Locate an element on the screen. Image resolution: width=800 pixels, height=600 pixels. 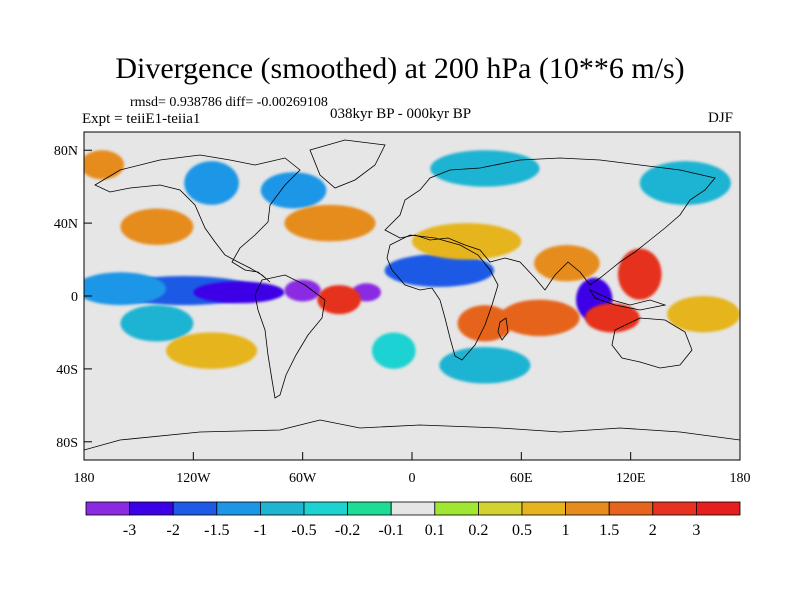
colorbar-label: -2 is located at coordinates (173, 530).